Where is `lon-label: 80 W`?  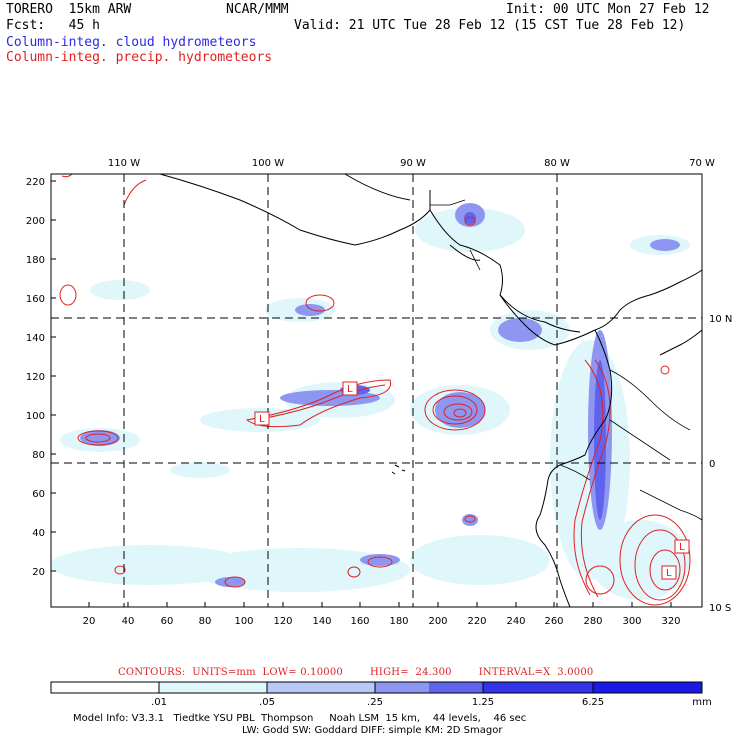 lon-label: 80 W is located at coordinates (557, 163).